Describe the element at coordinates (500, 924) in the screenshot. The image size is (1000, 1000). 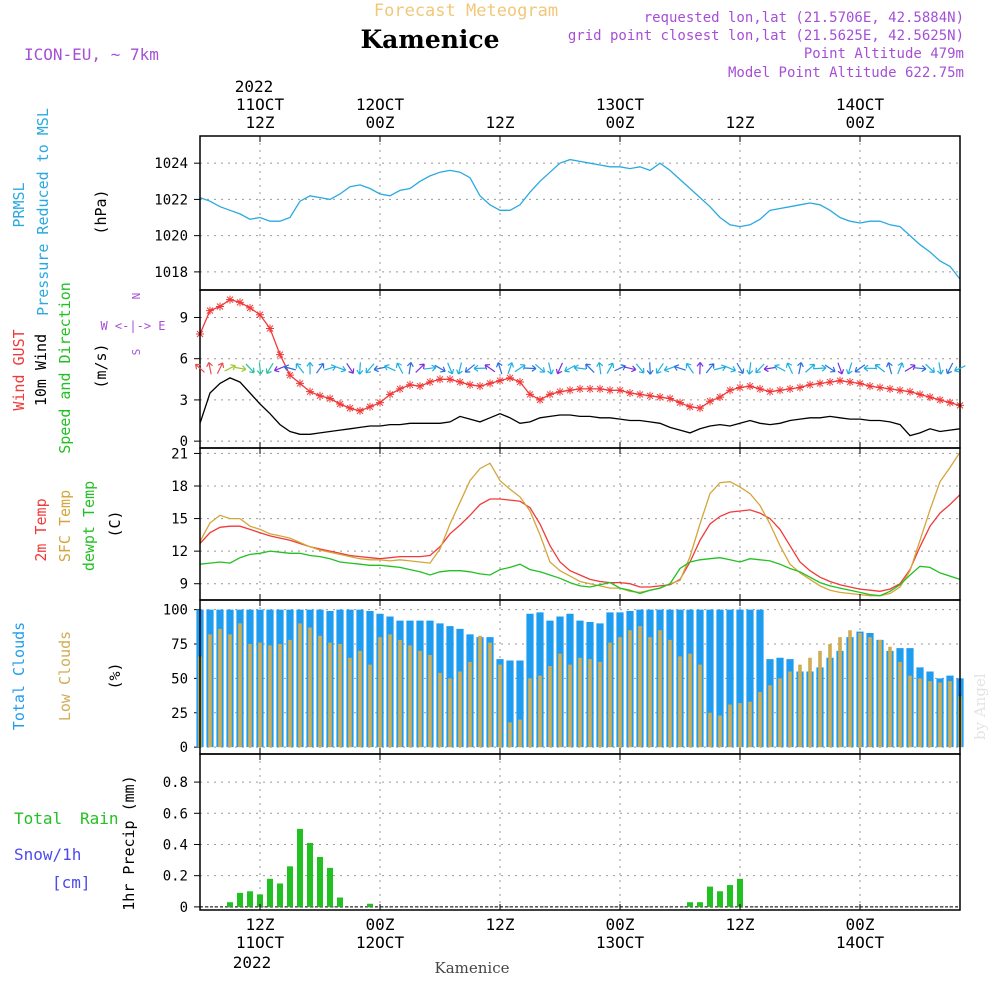
I see `bottom-hour-label: 12Z` at that location.